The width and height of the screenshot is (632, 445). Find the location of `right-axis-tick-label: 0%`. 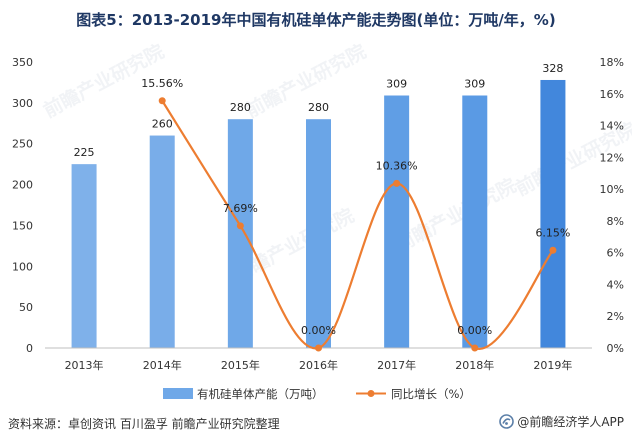

right-axis-tick-label: 0% is located at coordinates (615, 348).